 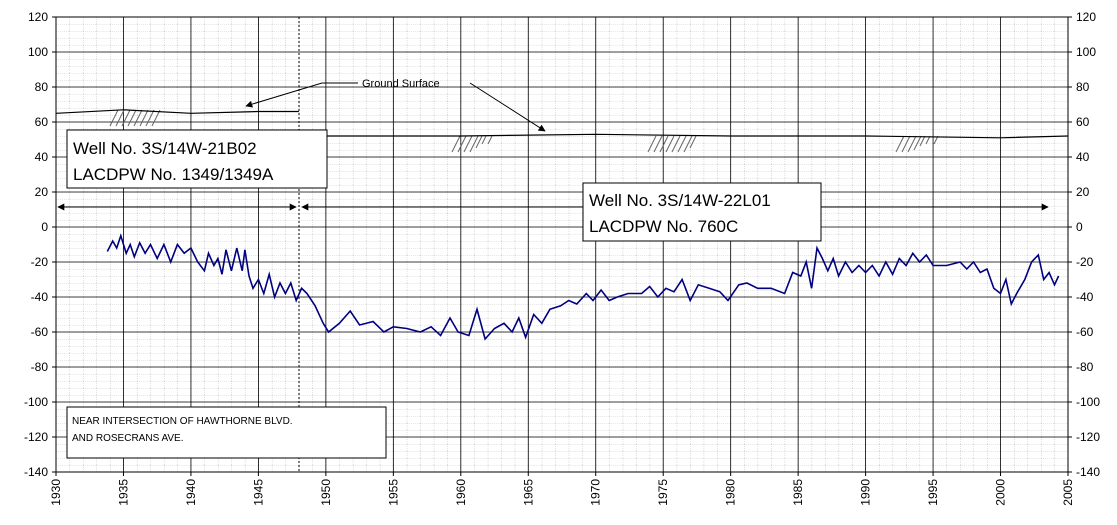 I want to click on y-tick-label: 100, so click(x=38, y=52).